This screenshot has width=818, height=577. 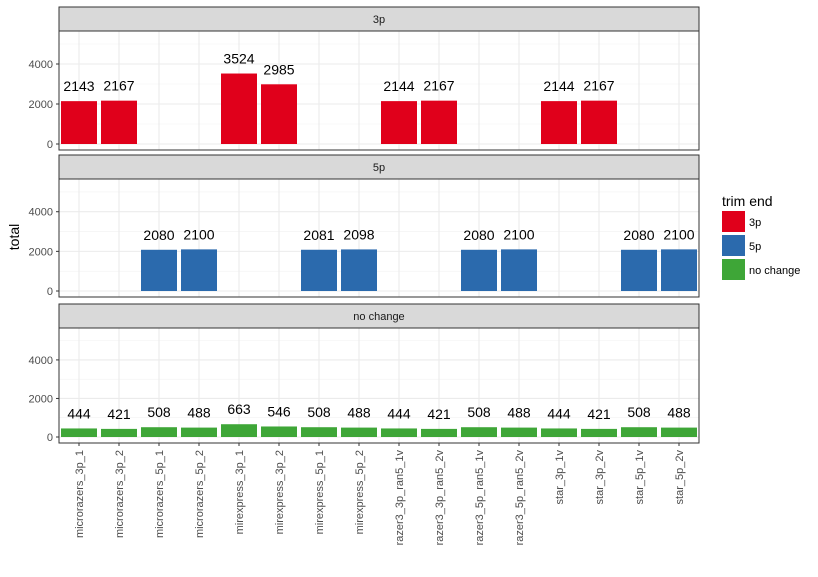 I want to click on data-label-no-change-microrazers-3p-1: 444, so click(x=79, y=413).